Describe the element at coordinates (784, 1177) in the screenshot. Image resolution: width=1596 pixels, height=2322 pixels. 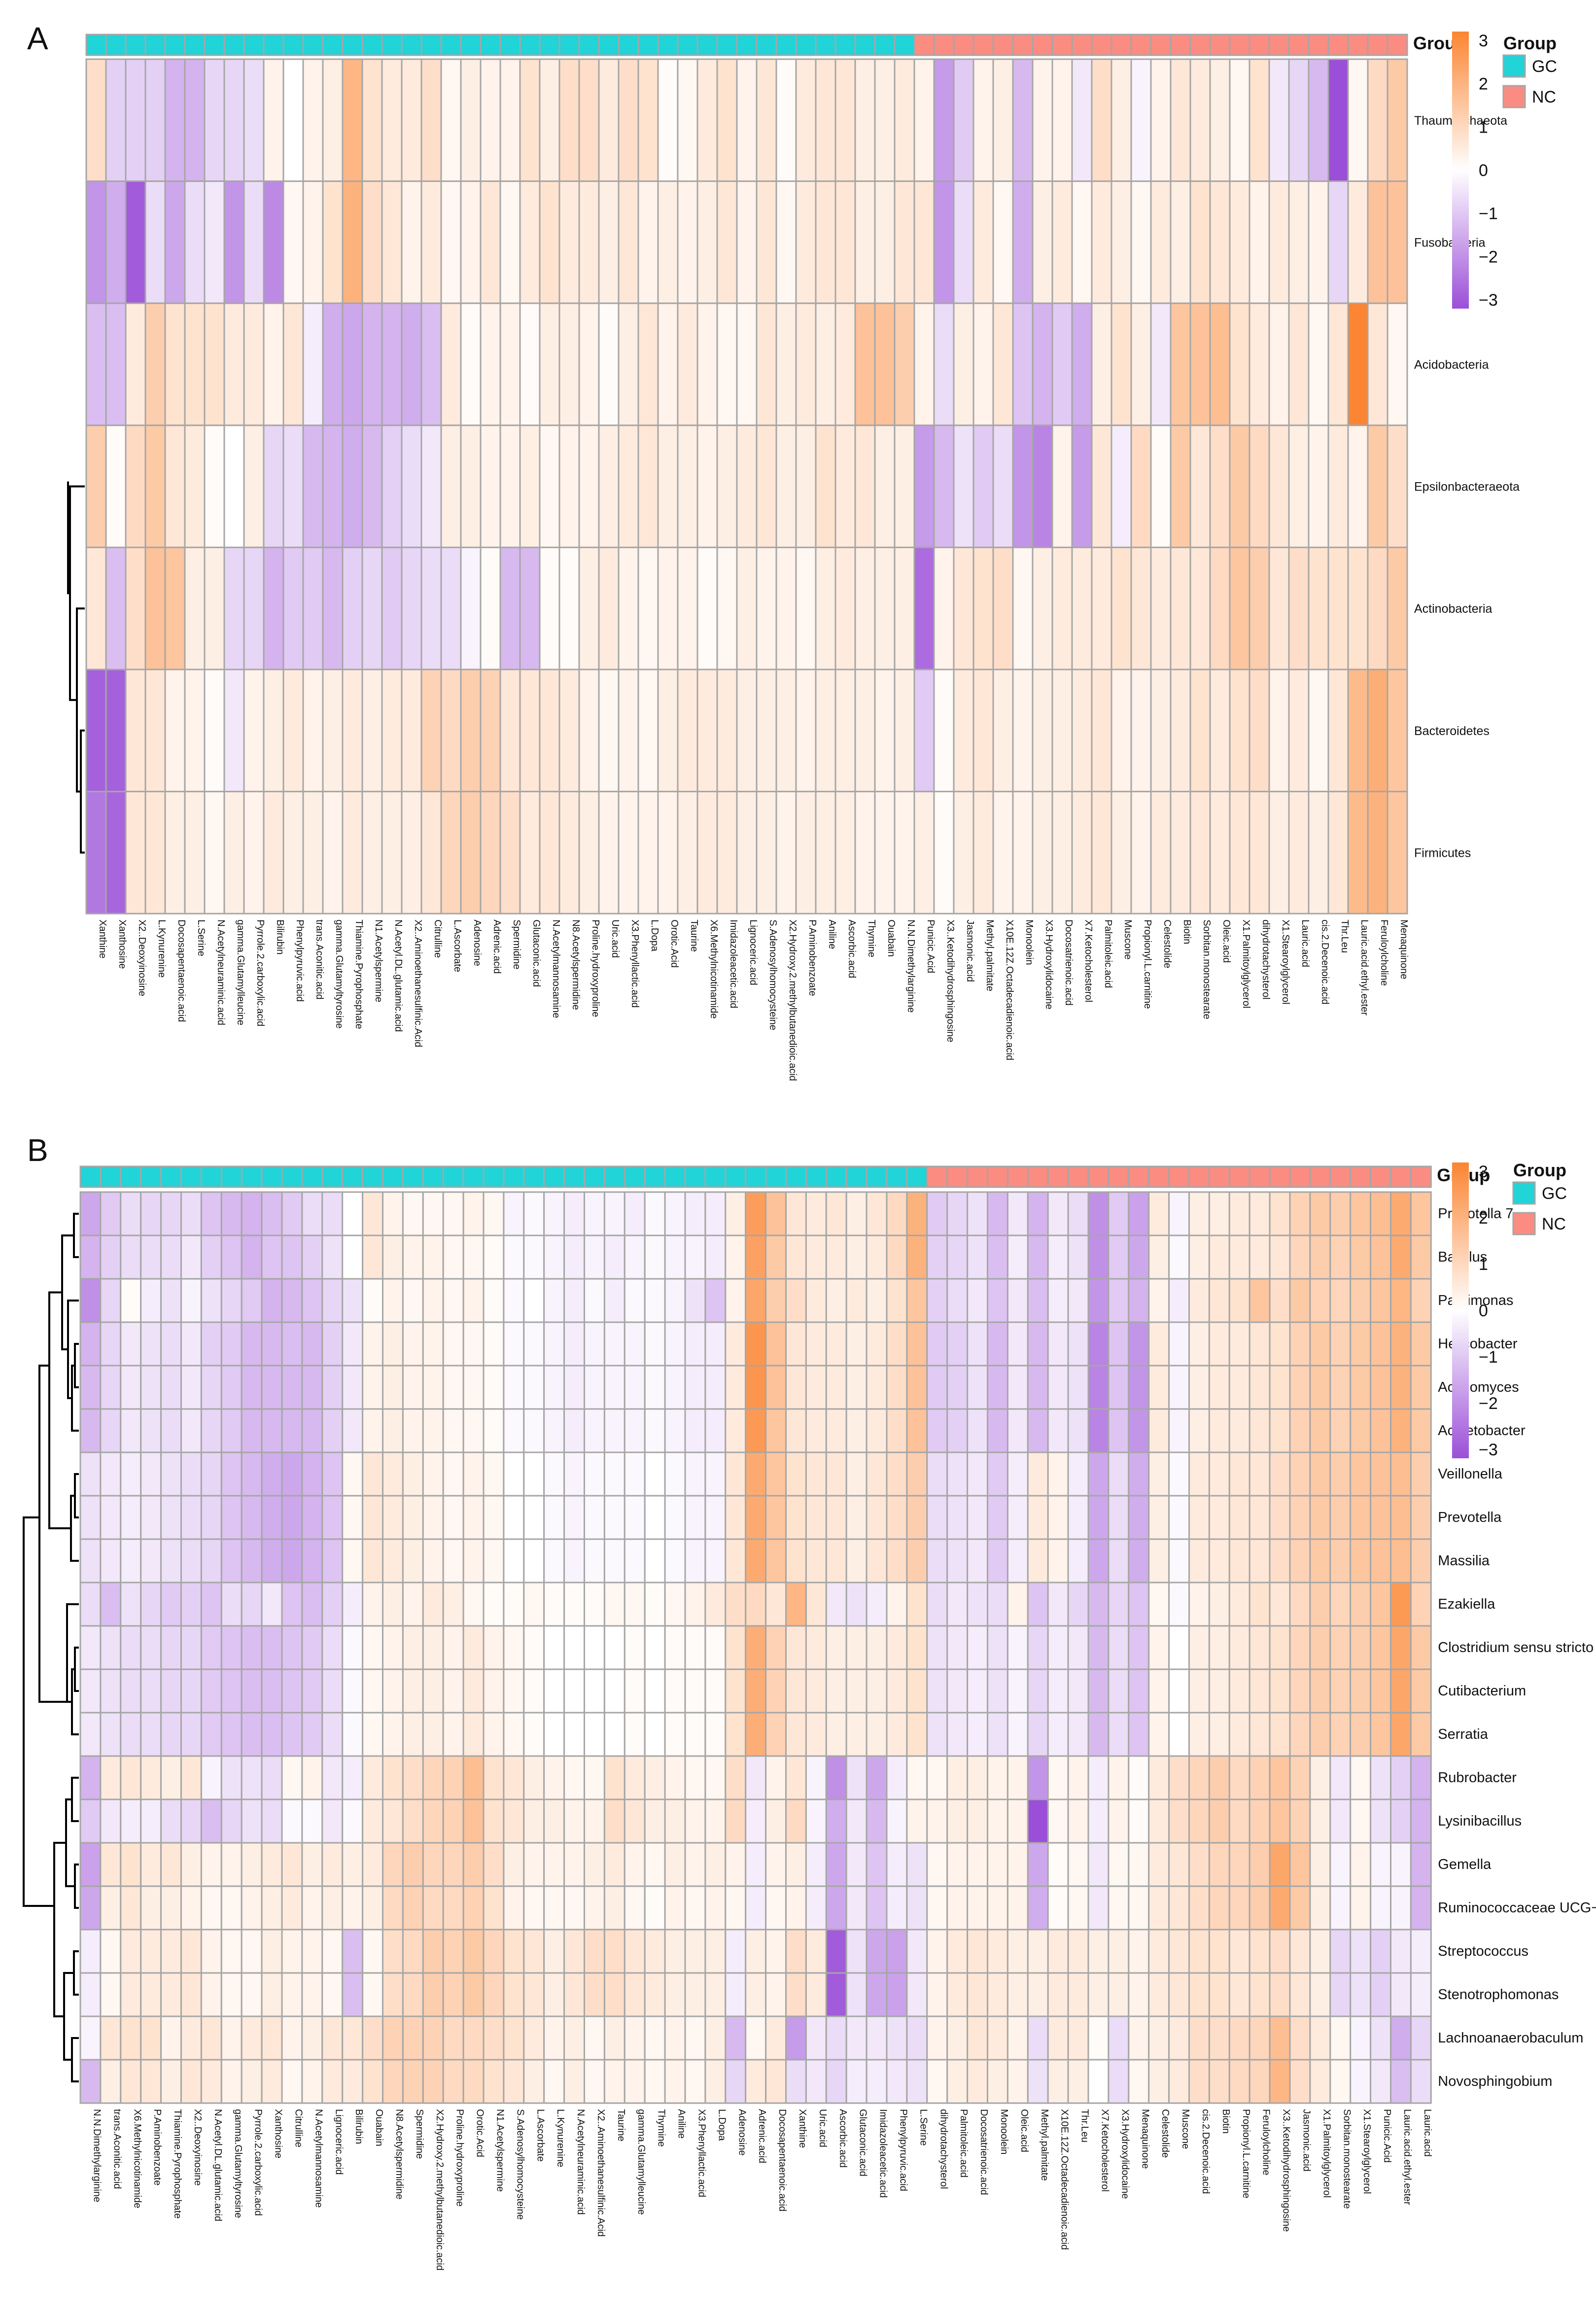
I see `group-annotation-bar-b: Group` at that location.